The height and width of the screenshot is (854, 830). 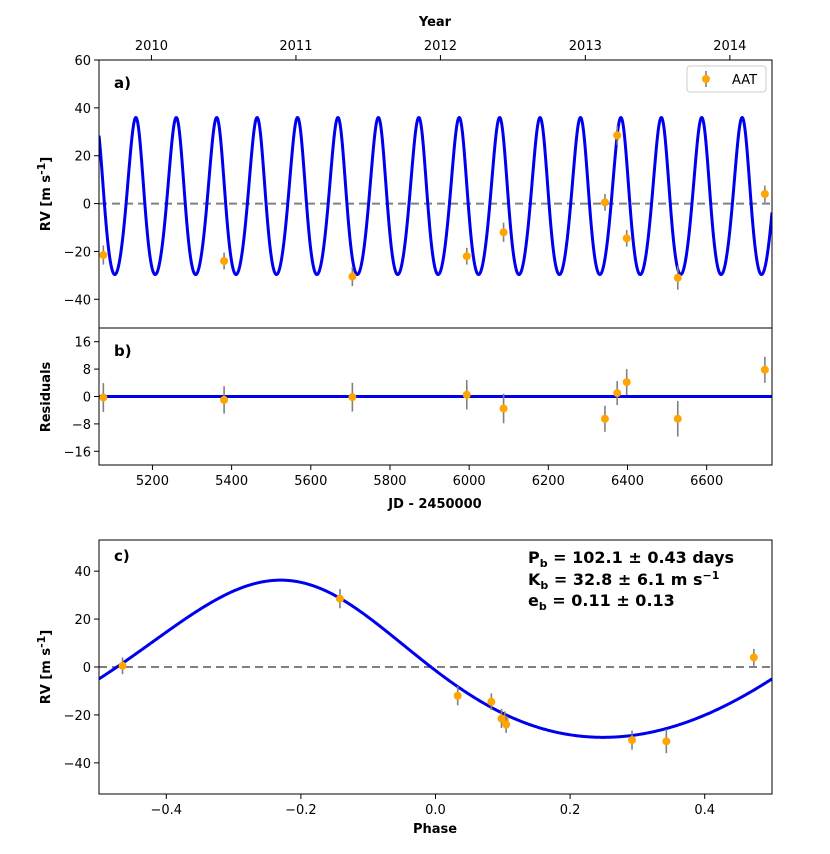 I want to click on panel-a-y-tick-label: 60, so click(x=82, y=61).